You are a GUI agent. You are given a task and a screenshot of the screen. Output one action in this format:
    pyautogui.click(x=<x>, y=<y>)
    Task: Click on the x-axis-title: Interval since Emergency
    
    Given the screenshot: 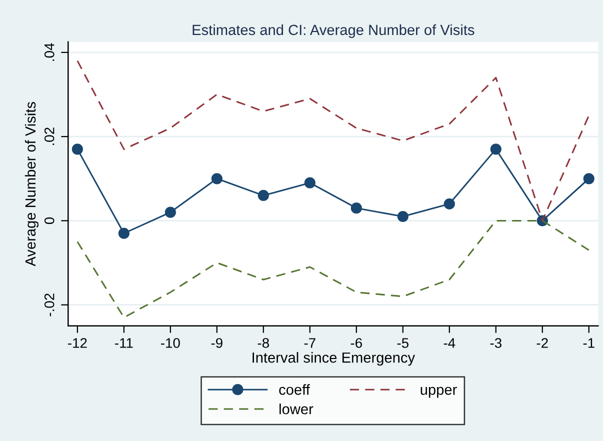 What is the action you would take?
    pyautogui.click(x=333, y=359)
    